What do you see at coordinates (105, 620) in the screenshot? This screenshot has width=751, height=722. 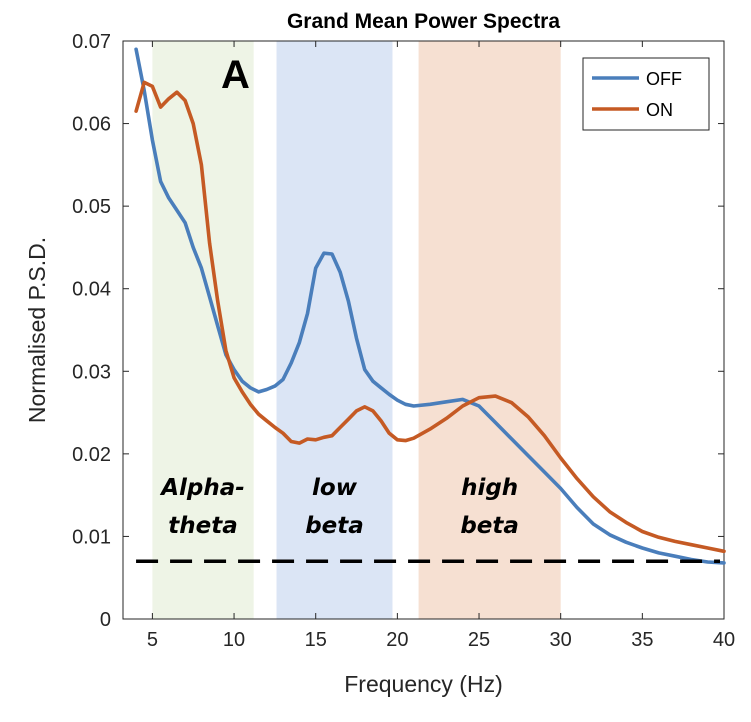 I see `y-tick-label-0: 0` at bounding box center [105, 620].